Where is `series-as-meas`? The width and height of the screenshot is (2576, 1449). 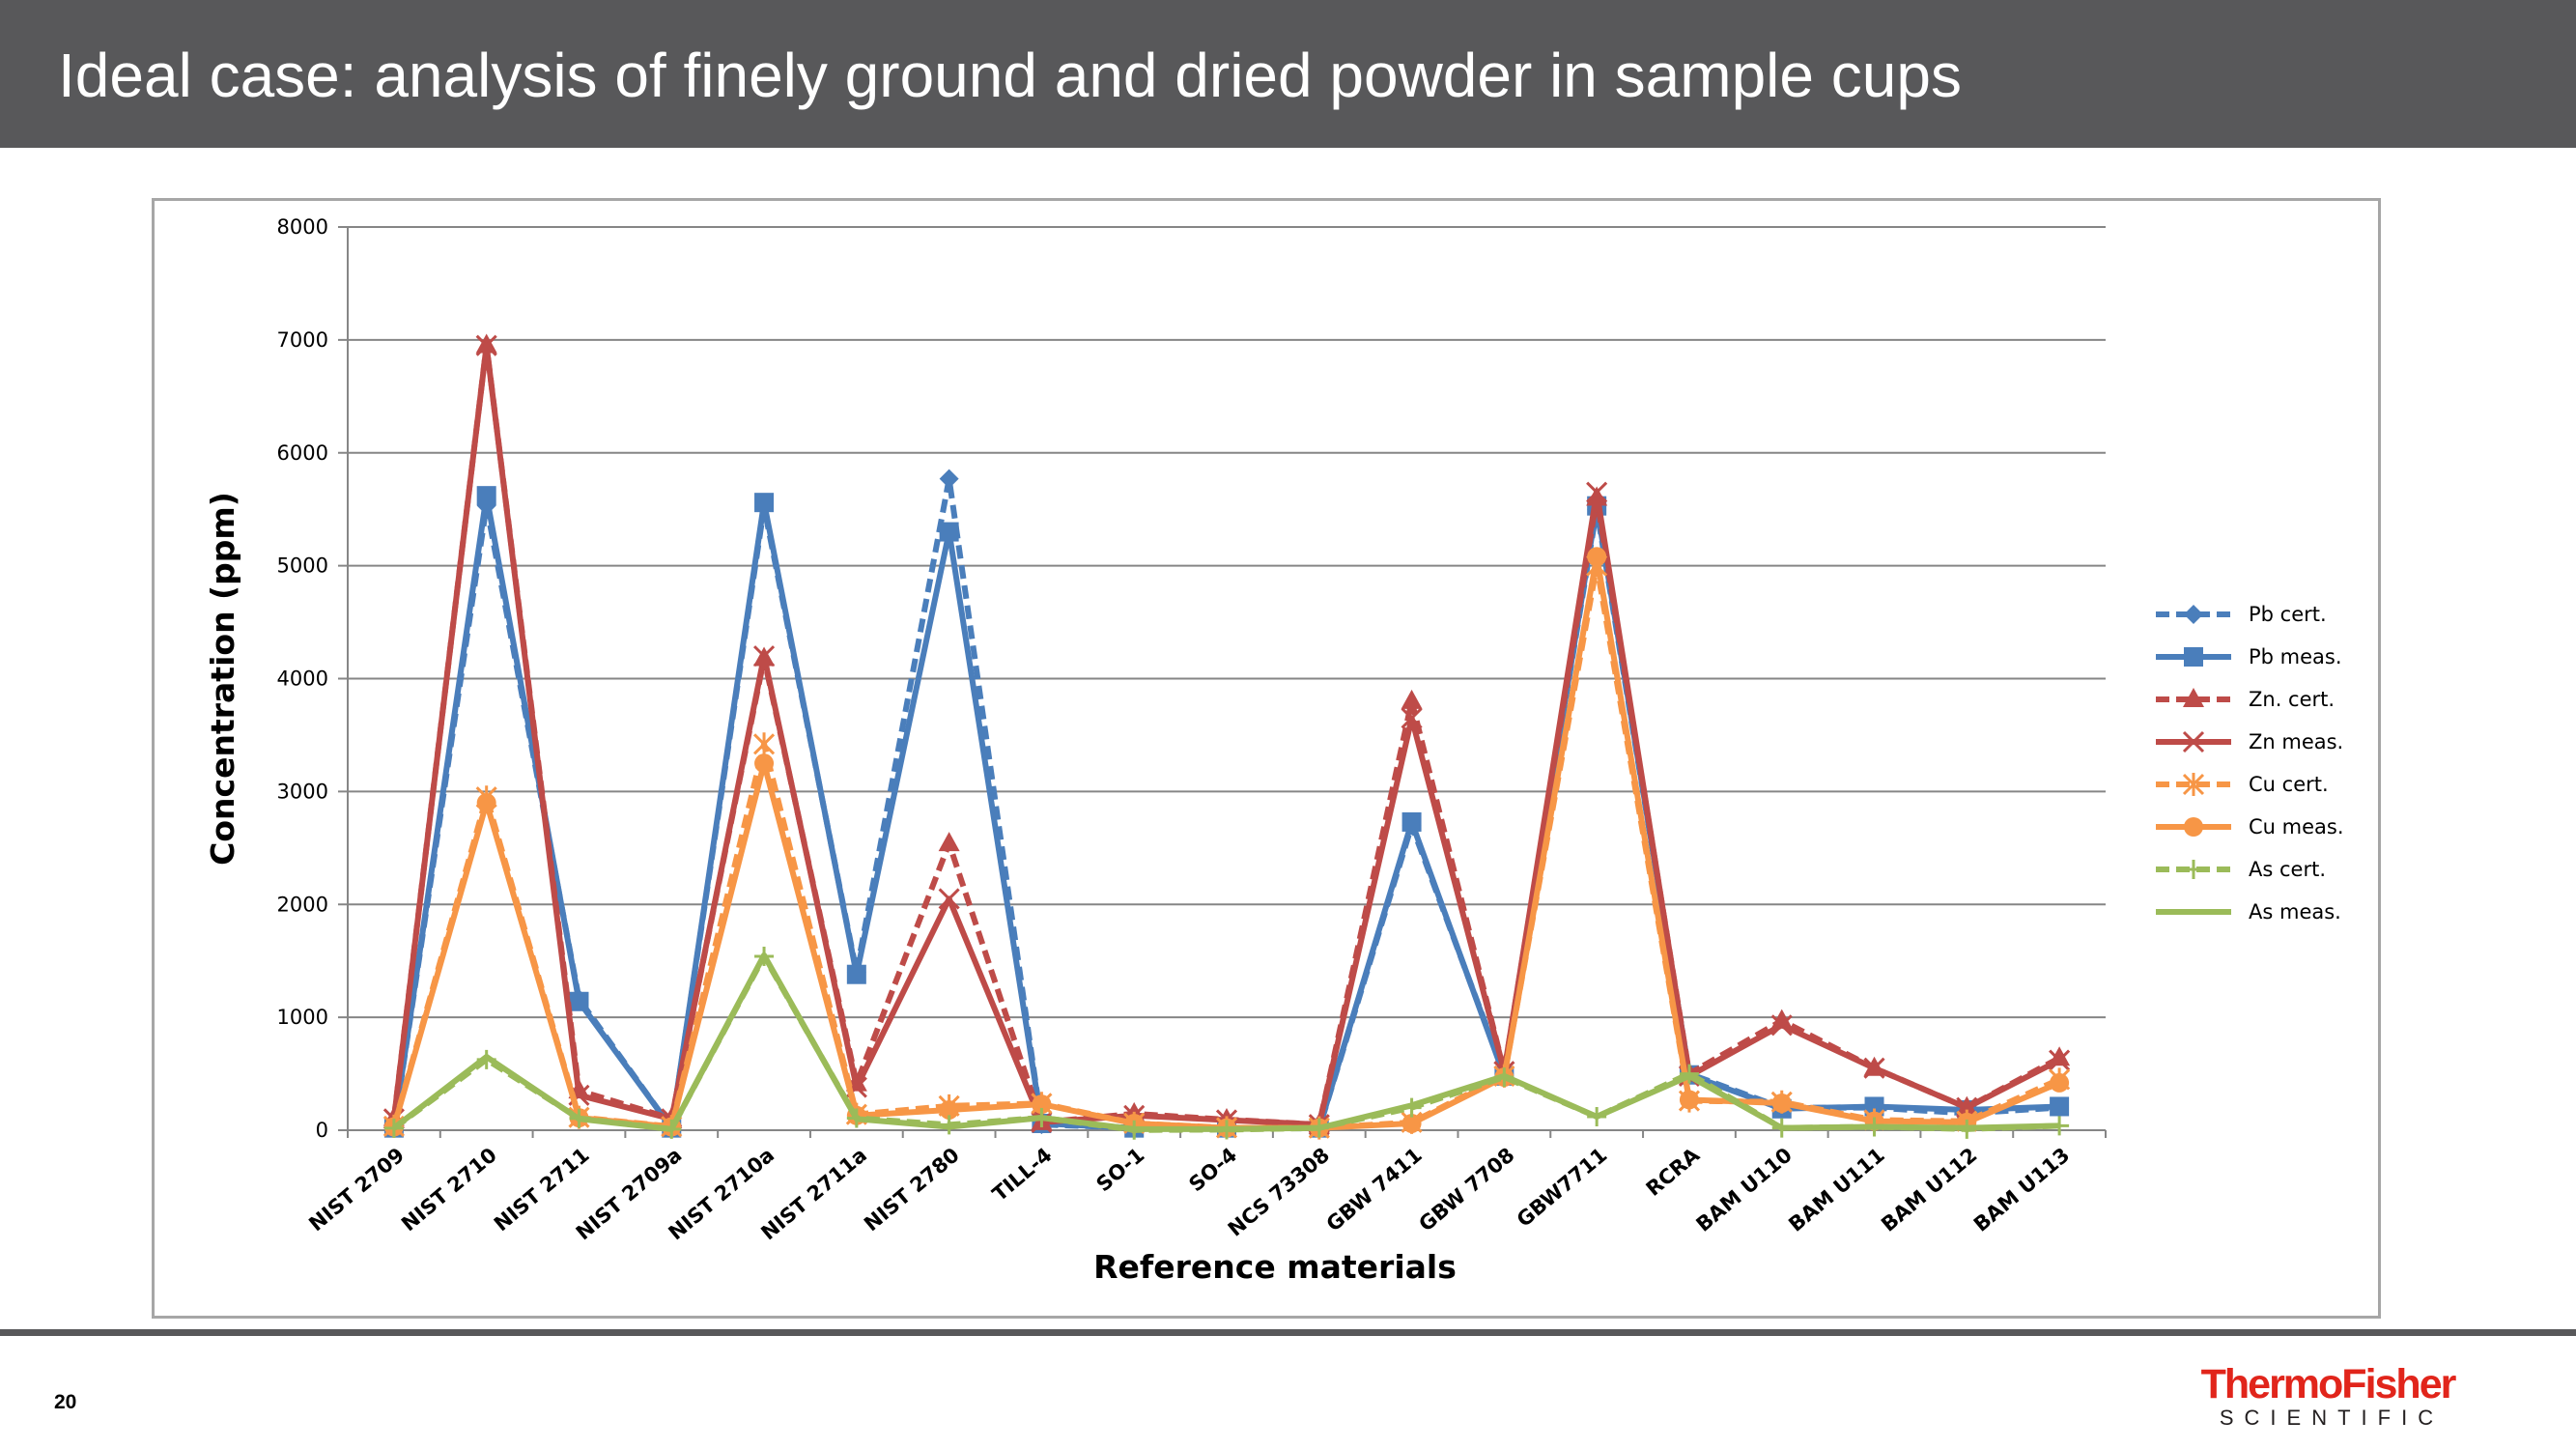
series-as-meas is located at coordinates (1226, 1042).